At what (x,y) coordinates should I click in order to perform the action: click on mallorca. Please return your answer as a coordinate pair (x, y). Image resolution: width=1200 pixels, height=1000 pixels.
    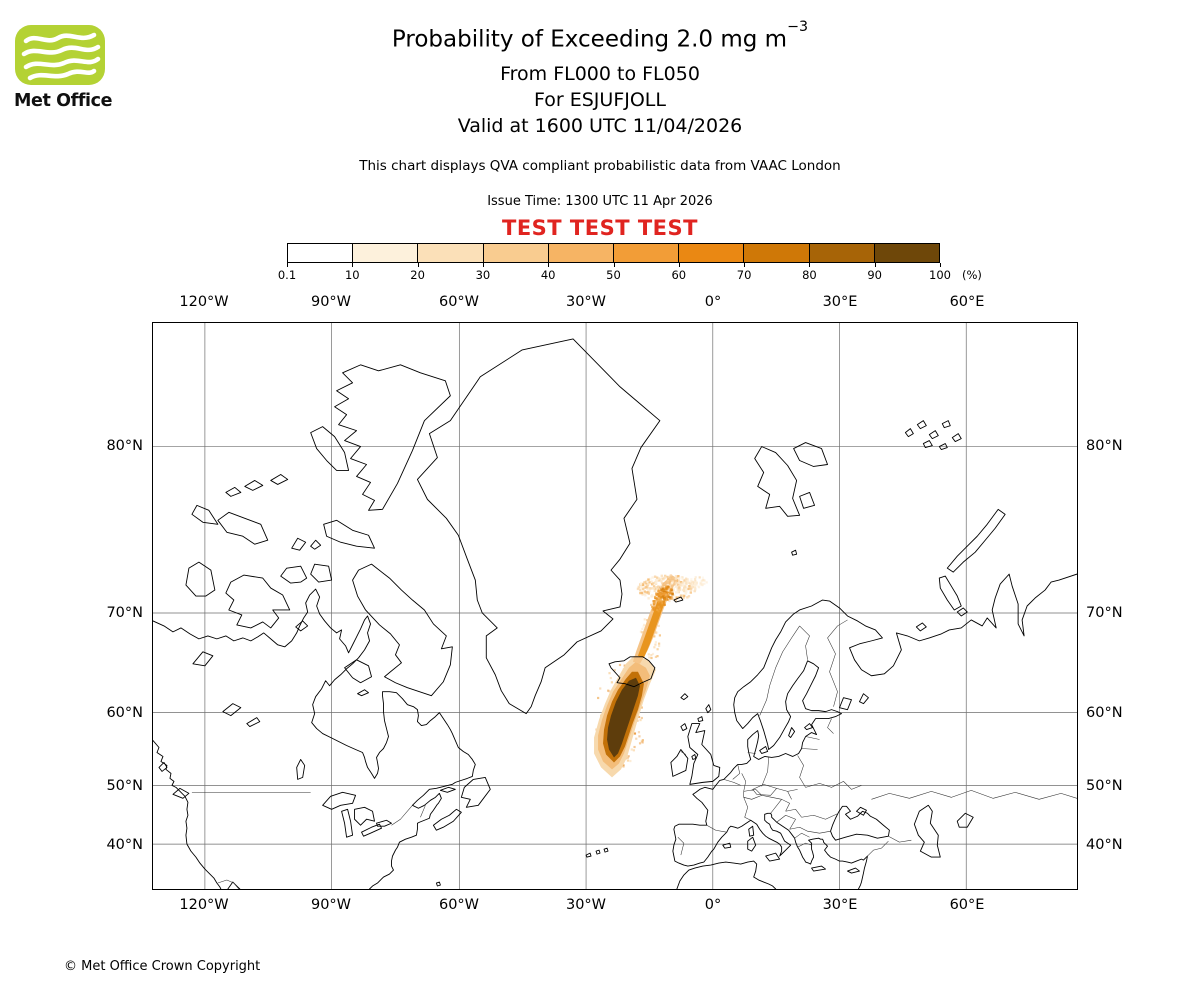
    Looking at the image, I should click on (727, 845).